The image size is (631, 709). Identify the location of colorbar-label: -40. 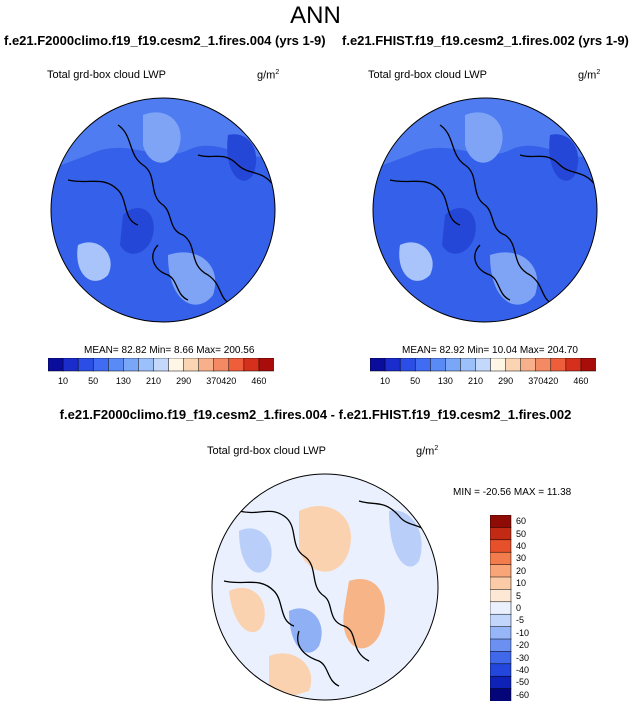
(523, 670).